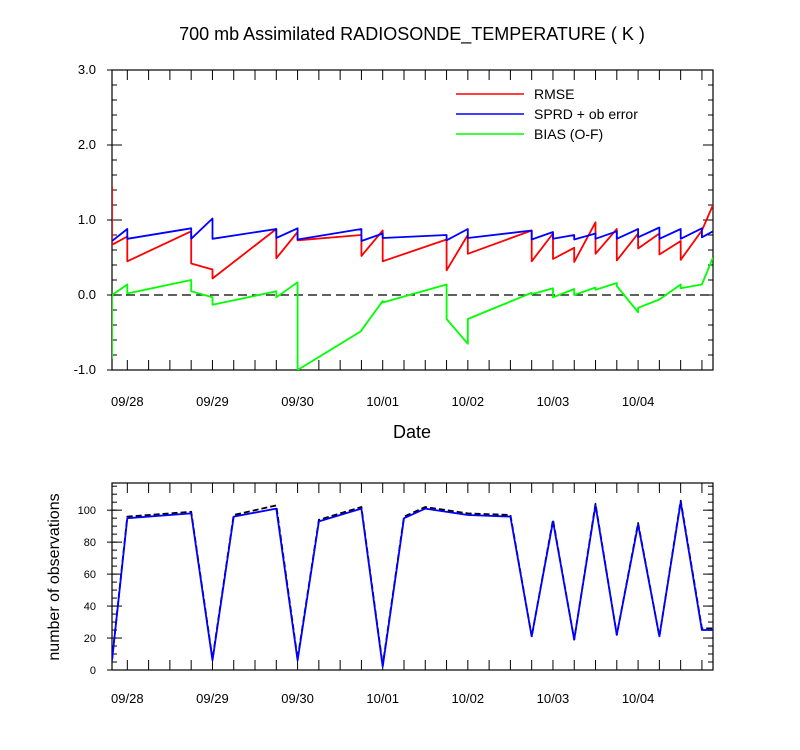  I want to click on y-axis-label: number of observations, so click(54, 576).